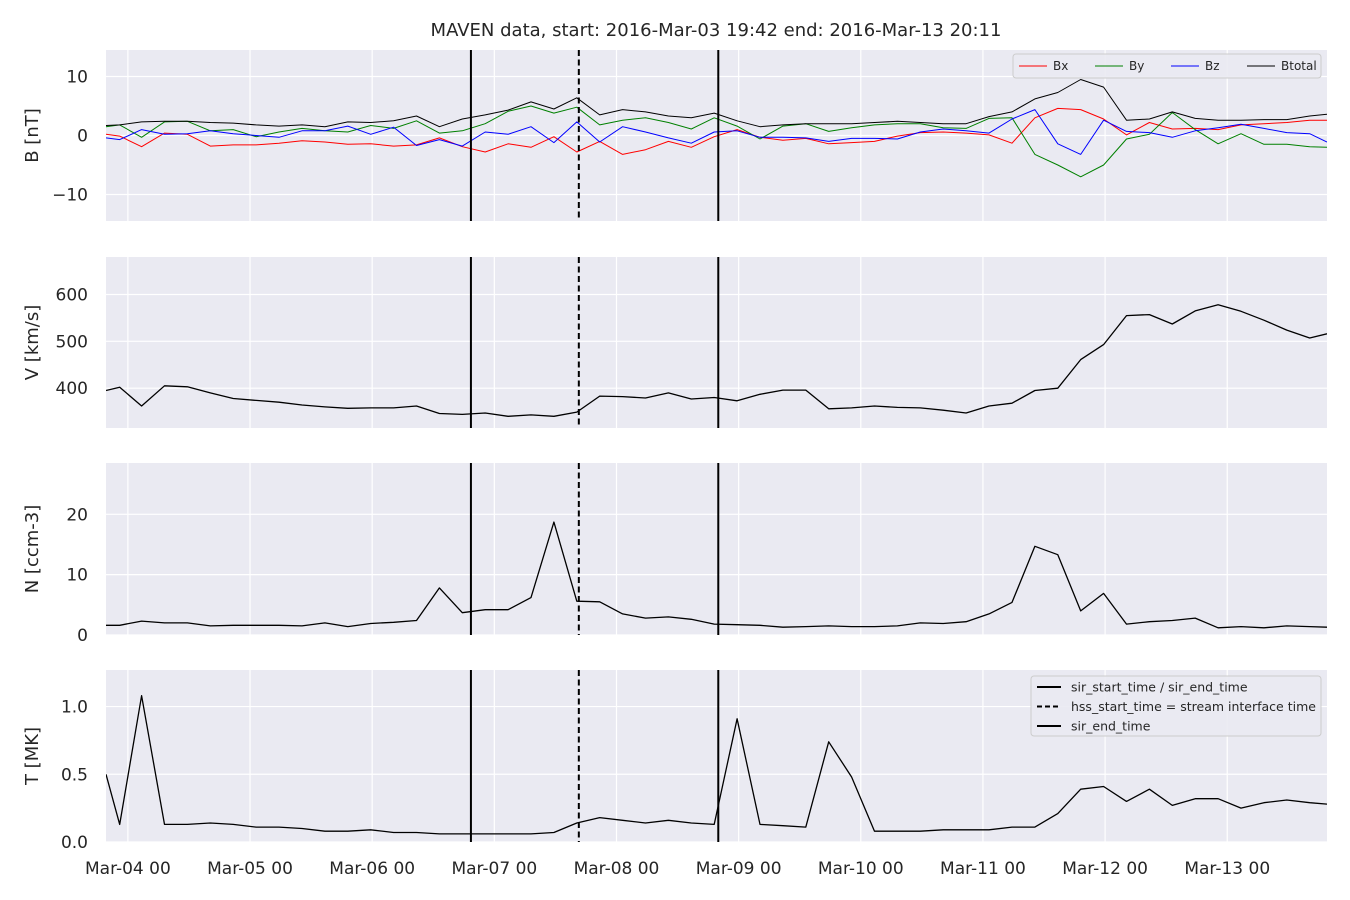 The image size is (1350, 900). Describe the element at coordinates (983, 869) in the screenshot. I see `x-tick-label: Mar-11 00` at that location.